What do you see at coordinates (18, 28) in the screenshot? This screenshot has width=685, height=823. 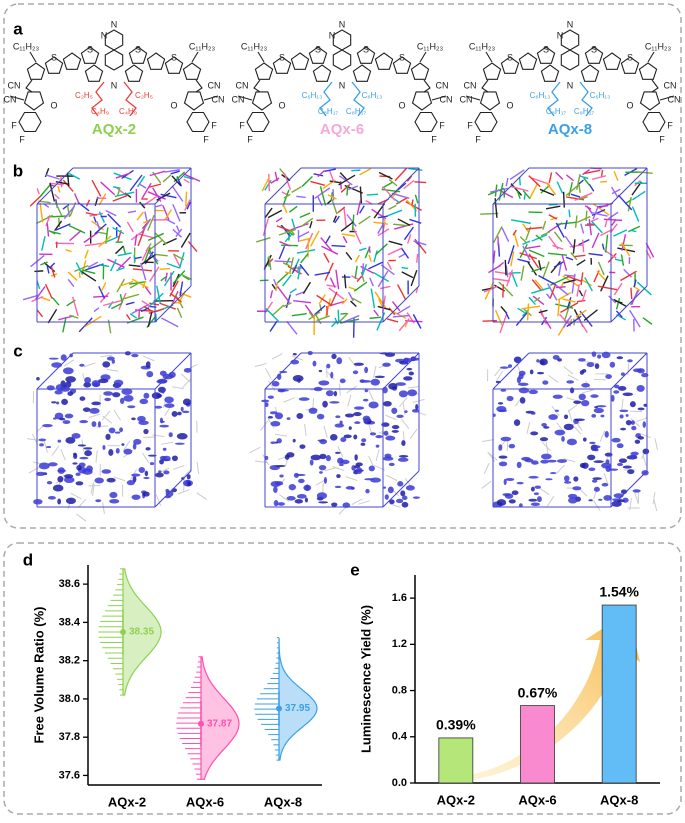 I see `panel-label: a` at bounding box center [18, 28].